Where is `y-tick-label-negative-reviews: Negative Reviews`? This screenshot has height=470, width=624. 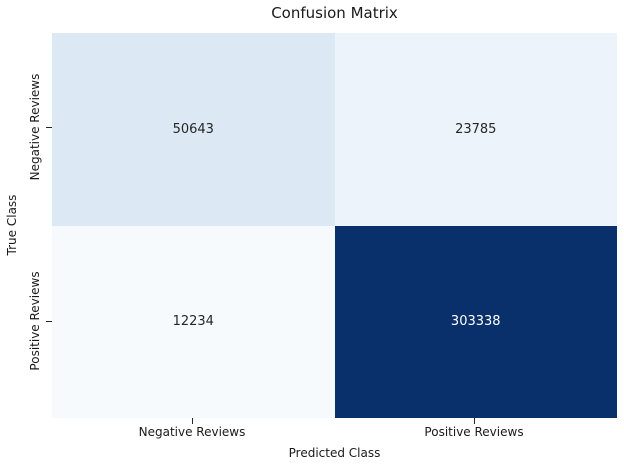 y-tick-label-negative-reviews: Negative Reviews is located at coordinates (35, 127).